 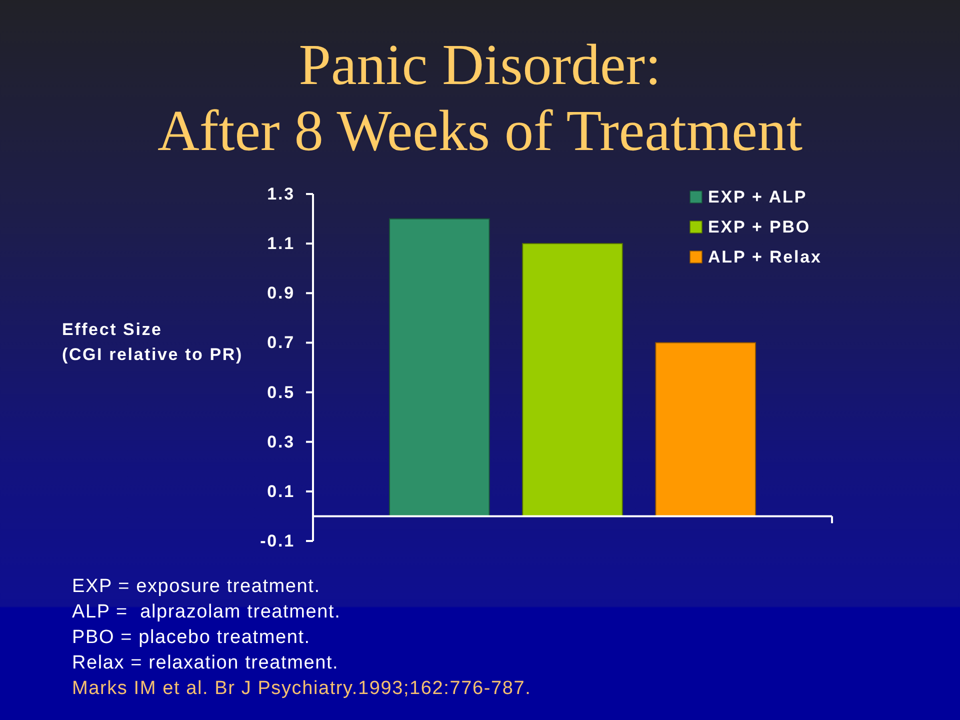 What do you see at coordinates (302, 688) in the screenshot?
I see `text: Marks IM et al. Br J Psychiatry.1993;162:776-787.` at bounding box center [302, 688].